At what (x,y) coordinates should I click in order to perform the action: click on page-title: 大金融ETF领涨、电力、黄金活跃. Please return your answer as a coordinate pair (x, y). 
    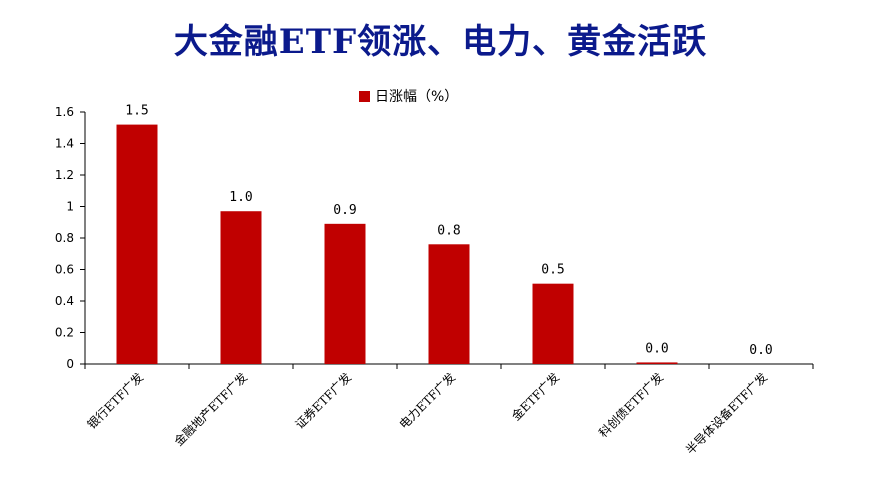
    Looking at the image, I should click on (440, 42).